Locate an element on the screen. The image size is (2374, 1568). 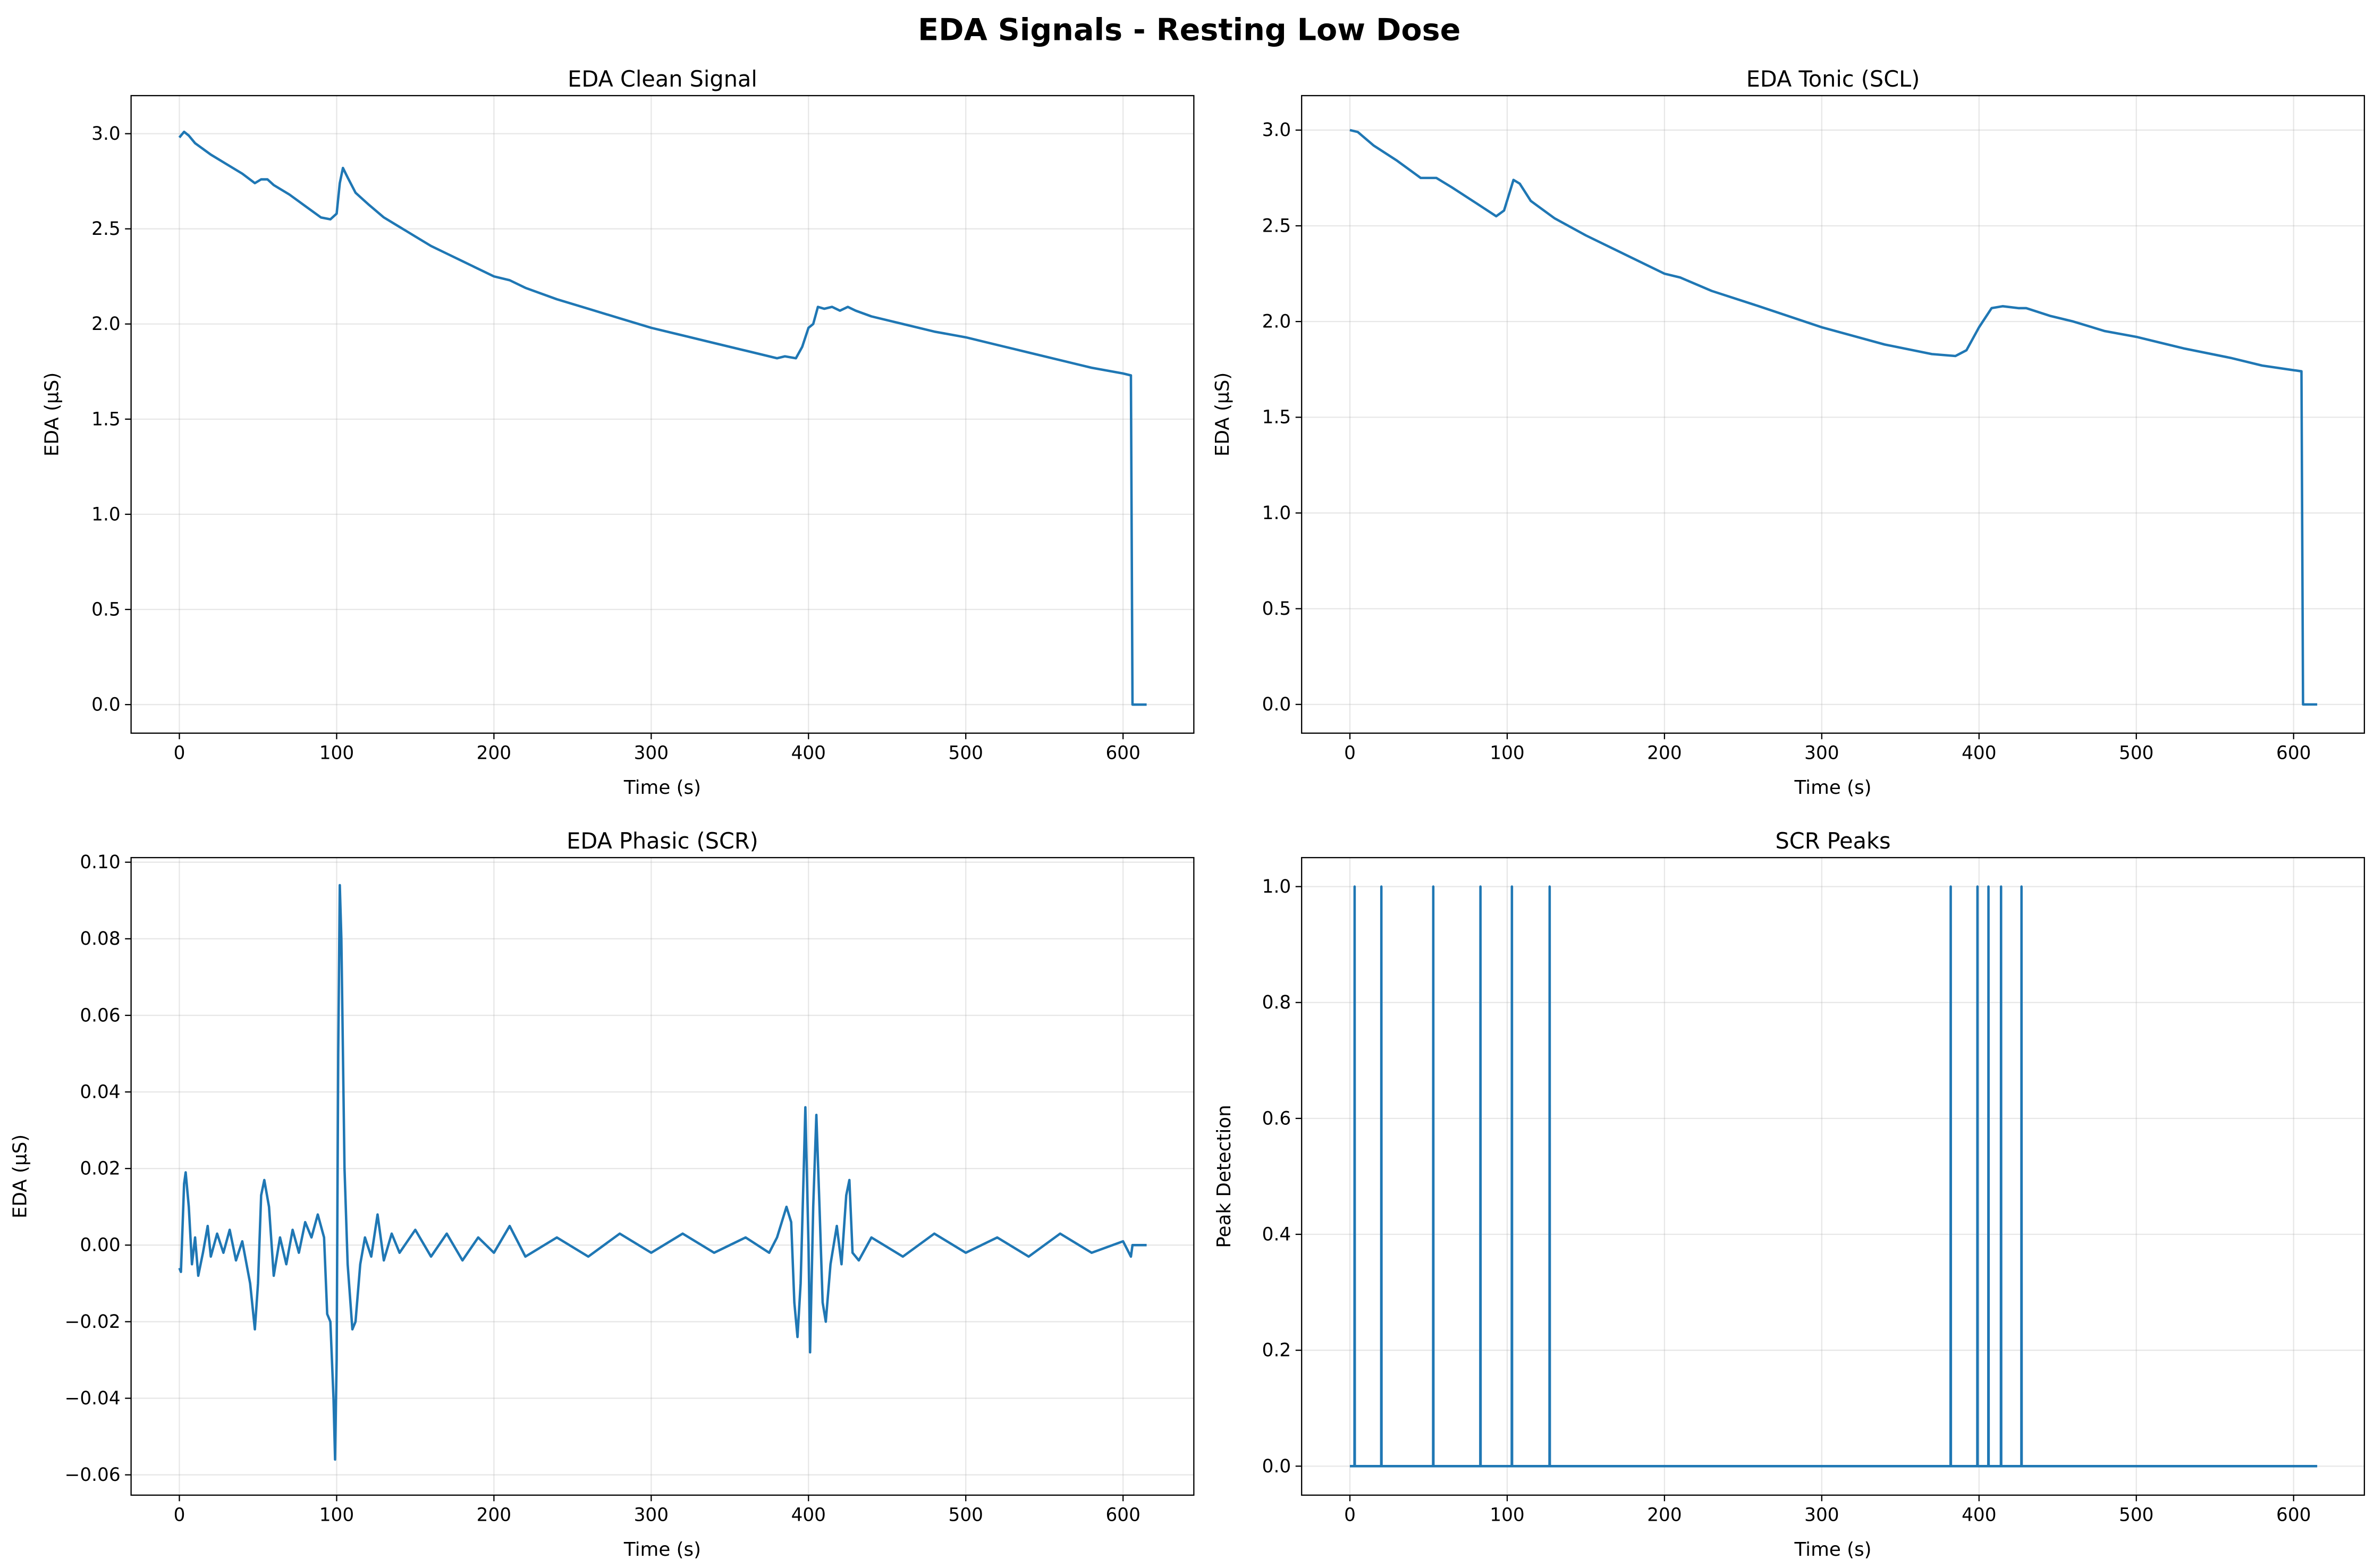
y-tick-label: 0.06 is located at coordinates (100, 1015).